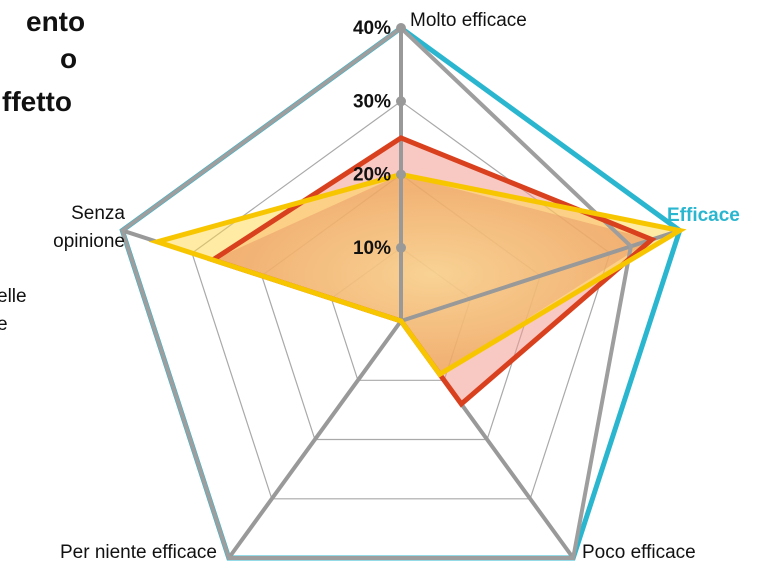  Describe the element at coordinates (37, 101) in the screenshot. I see `chart-title-line-3: ffetto` at that location.